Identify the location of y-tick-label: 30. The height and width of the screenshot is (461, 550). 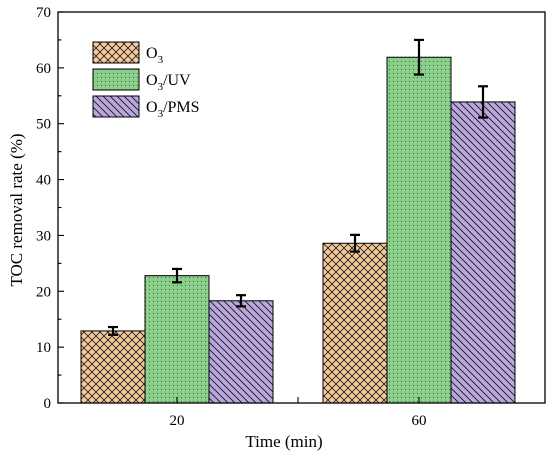
(43, 236).